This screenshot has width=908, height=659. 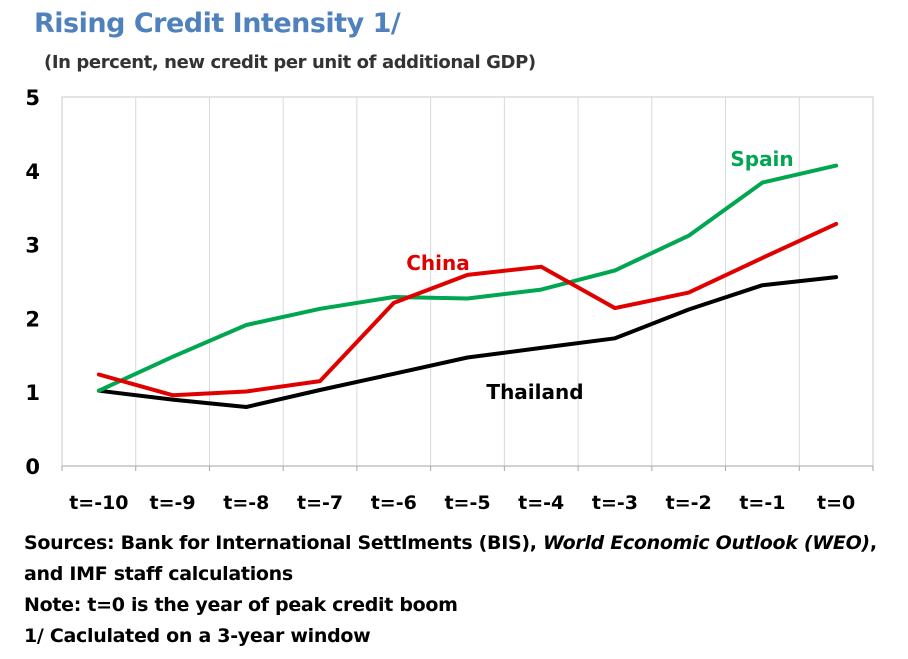 I want to click on series-label-thailand: Thailand, so click(x=534, y=392).